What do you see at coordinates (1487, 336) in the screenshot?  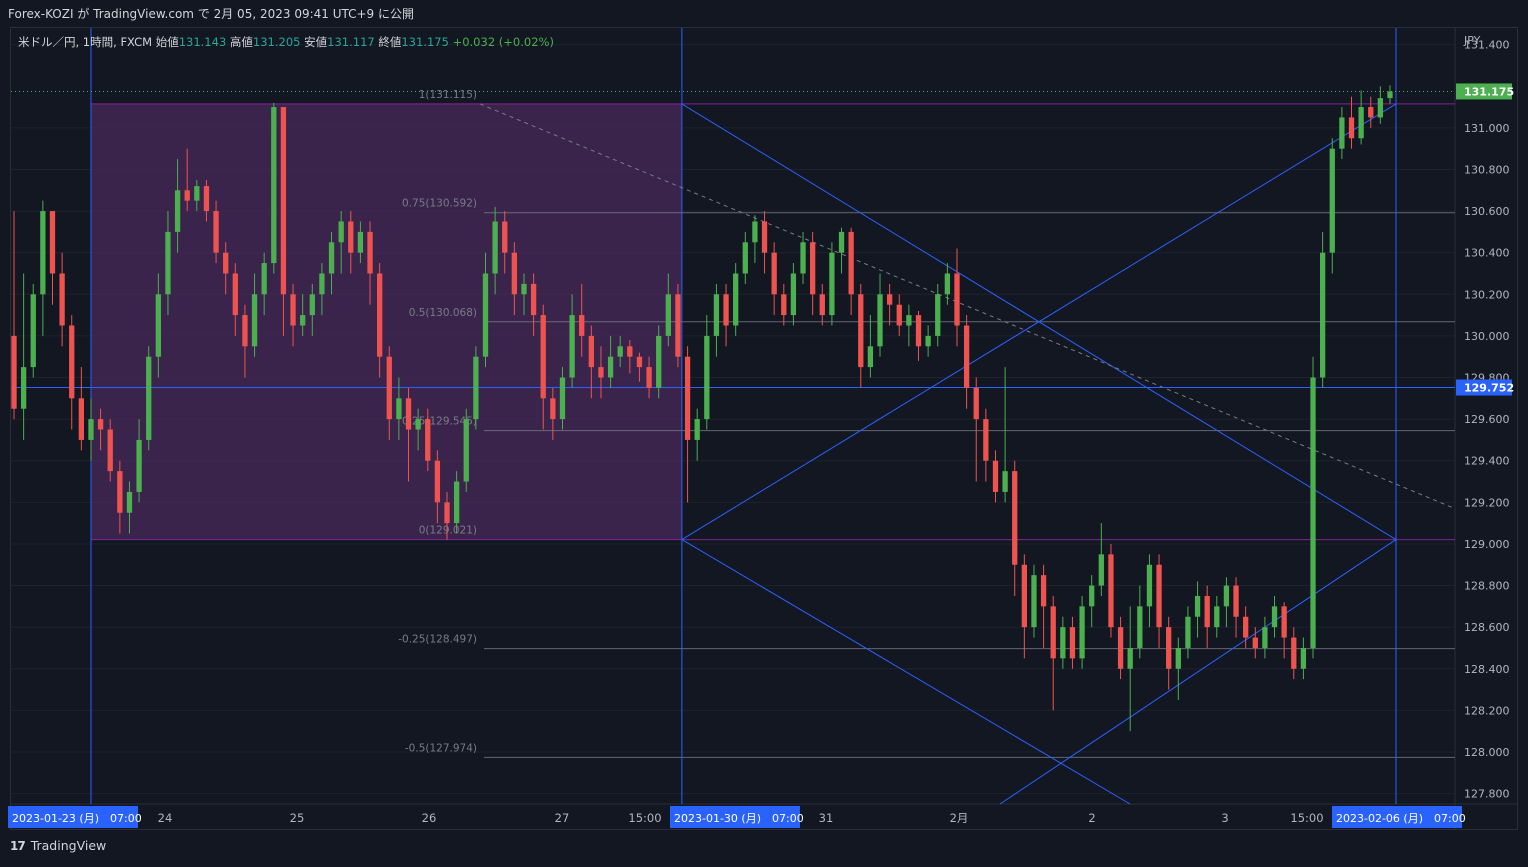 I see `y-tick-label: 130.000` at bounding box center [1487, 336].